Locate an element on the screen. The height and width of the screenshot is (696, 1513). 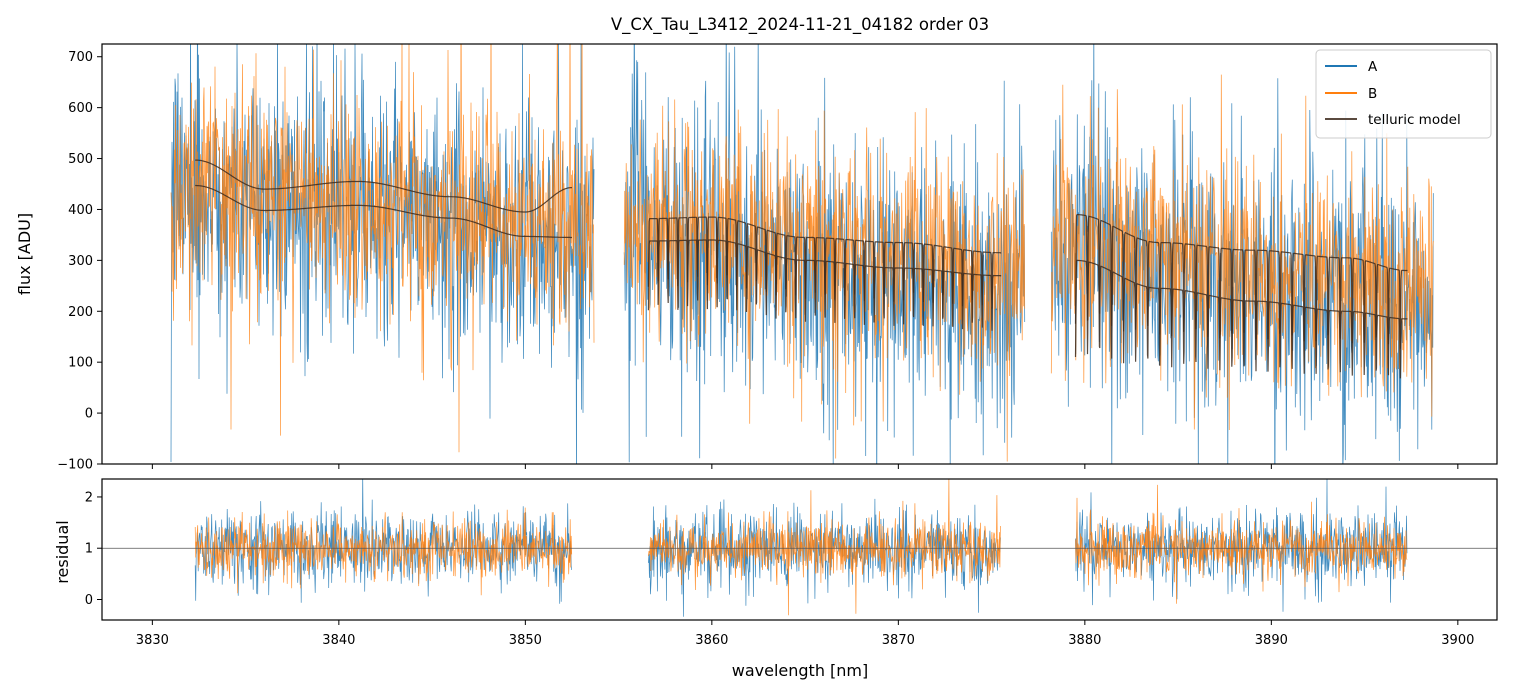
x-tick-label-3840: 3840 is located at coordinates (338, 640).